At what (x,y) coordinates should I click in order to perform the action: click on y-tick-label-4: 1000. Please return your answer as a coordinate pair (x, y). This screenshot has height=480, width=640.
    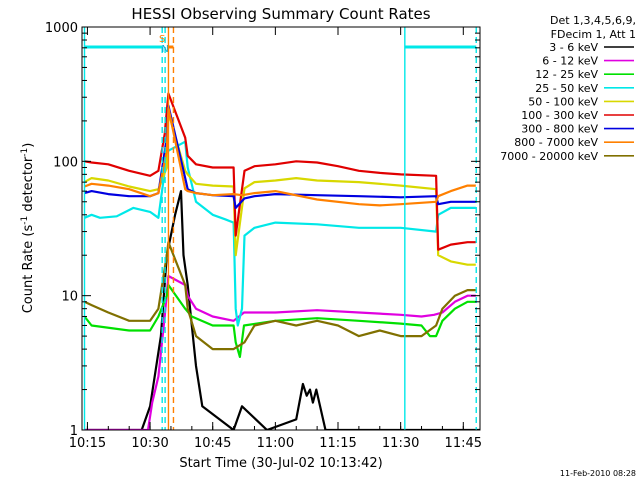
    Looking at the image, I should click on (61, 28).